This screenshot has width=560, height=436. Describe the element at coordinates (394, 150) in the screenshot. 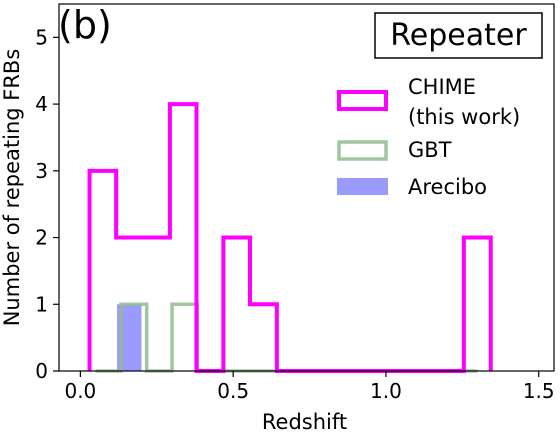

I see `legend-item-gbt: GBT` at that location.